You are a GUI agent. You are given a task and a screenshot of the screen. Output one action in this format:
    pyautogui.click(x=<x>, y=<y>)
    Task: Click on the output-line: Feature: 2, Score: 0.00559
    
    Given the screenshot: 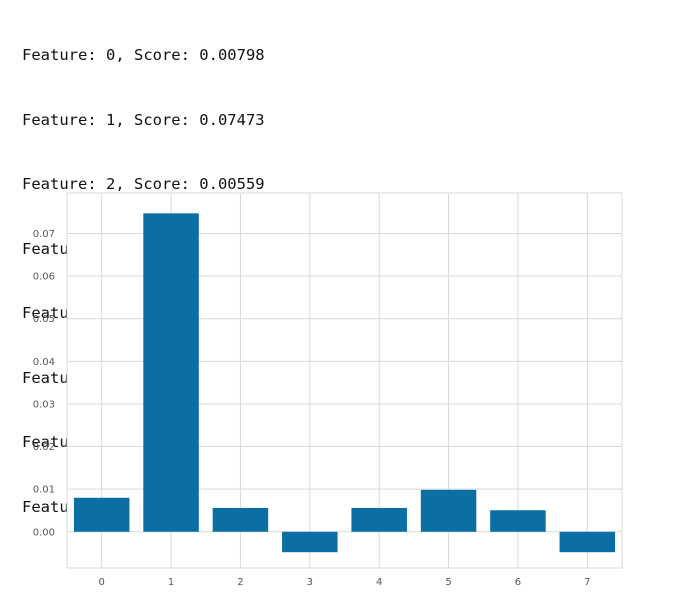 What is the action you would take?
    pyautogui.click(x=143, y=184)
    